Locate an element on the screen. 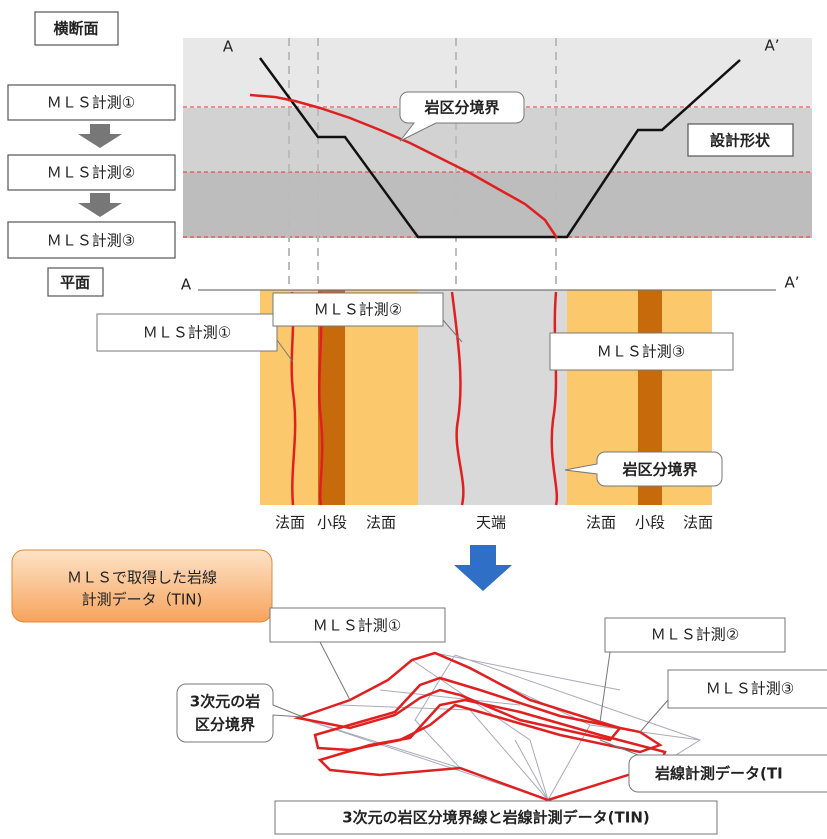  zone-labels: 法面 小段 法面 天端 法面 小段 法面 is located at coordinates (494, 523).